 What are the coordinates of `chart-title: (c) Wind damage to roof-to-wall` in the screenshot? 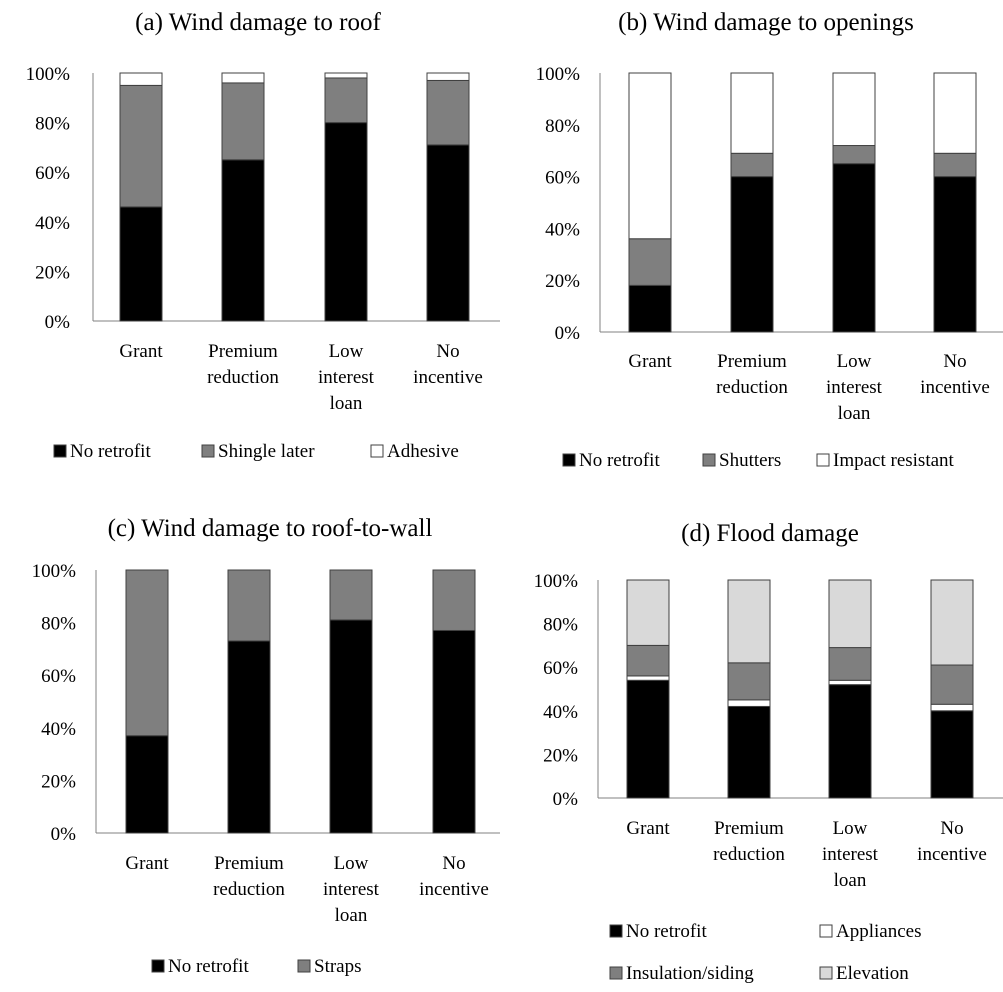 It's located at (270, 528).